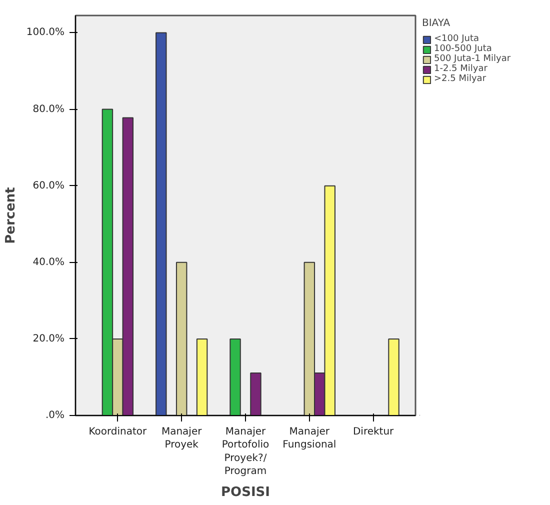 The height and width of the screenshot is (505, 550). I want to click on legend-label: 1-2.5 Milyar, so click(461, 69).